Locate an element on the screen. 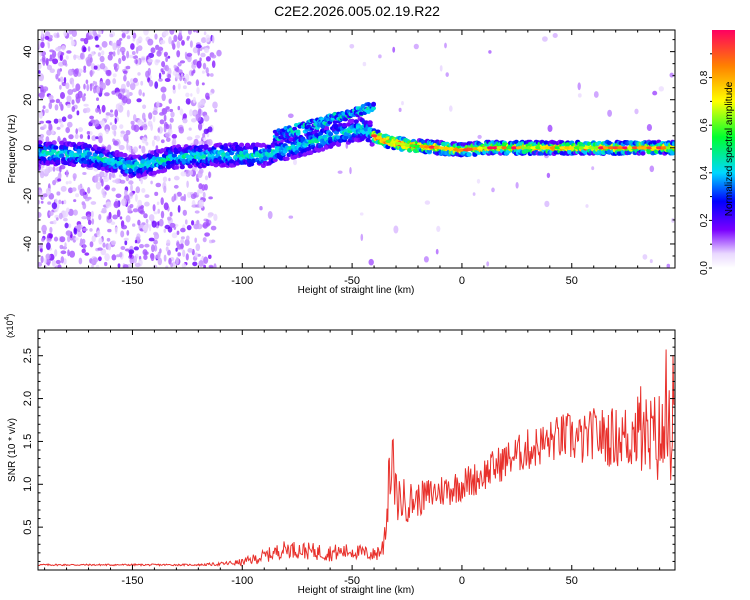  spectrogram-x-label: Height of straight line (km) is located at coordinates (356, 290).